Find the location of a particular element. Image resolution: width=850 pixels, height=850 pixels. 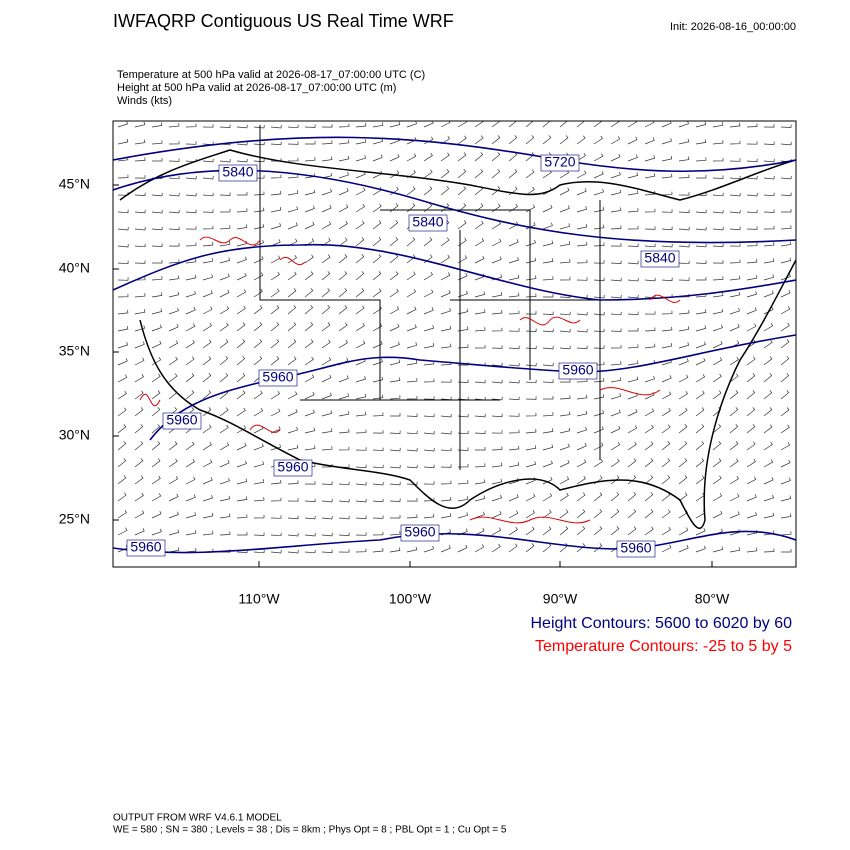

contour-label: 5840 is located at coordinates (427, 222).